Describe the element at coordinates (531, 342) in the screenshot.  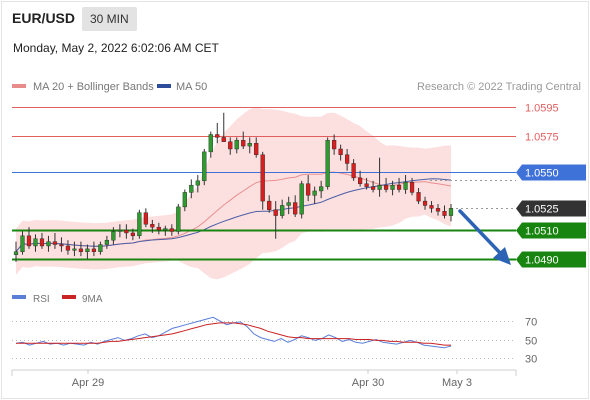
I see `rsi-tick-50: 50` at that location.